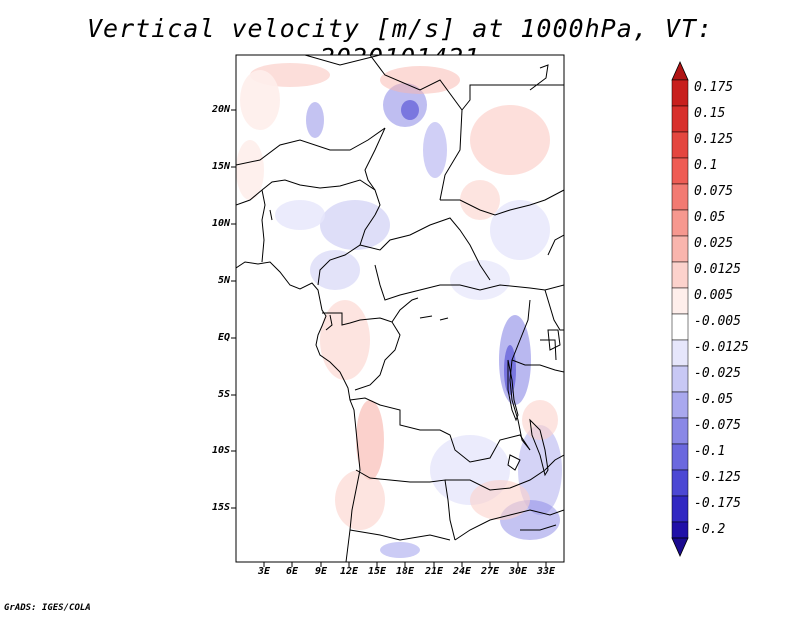  Describe the element at coordinates (680, 547) in the screenshot. I see `colorbar-lower-arrow` at that location.